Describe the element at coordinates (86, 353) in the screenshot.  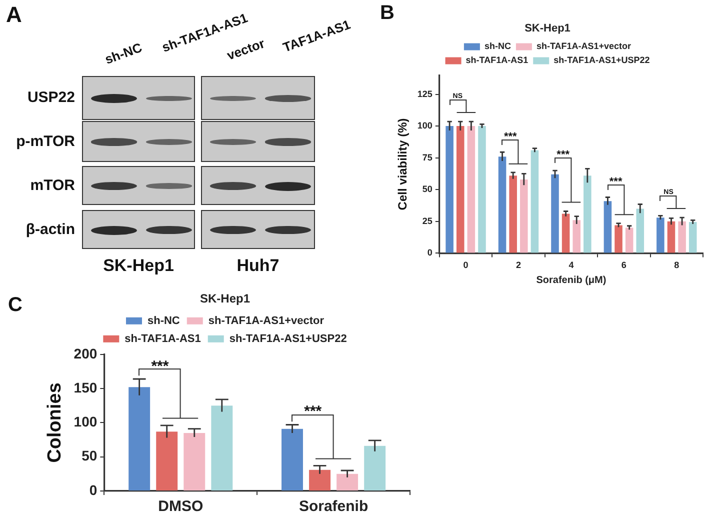
I see `y-tick-label: 200` at that location.